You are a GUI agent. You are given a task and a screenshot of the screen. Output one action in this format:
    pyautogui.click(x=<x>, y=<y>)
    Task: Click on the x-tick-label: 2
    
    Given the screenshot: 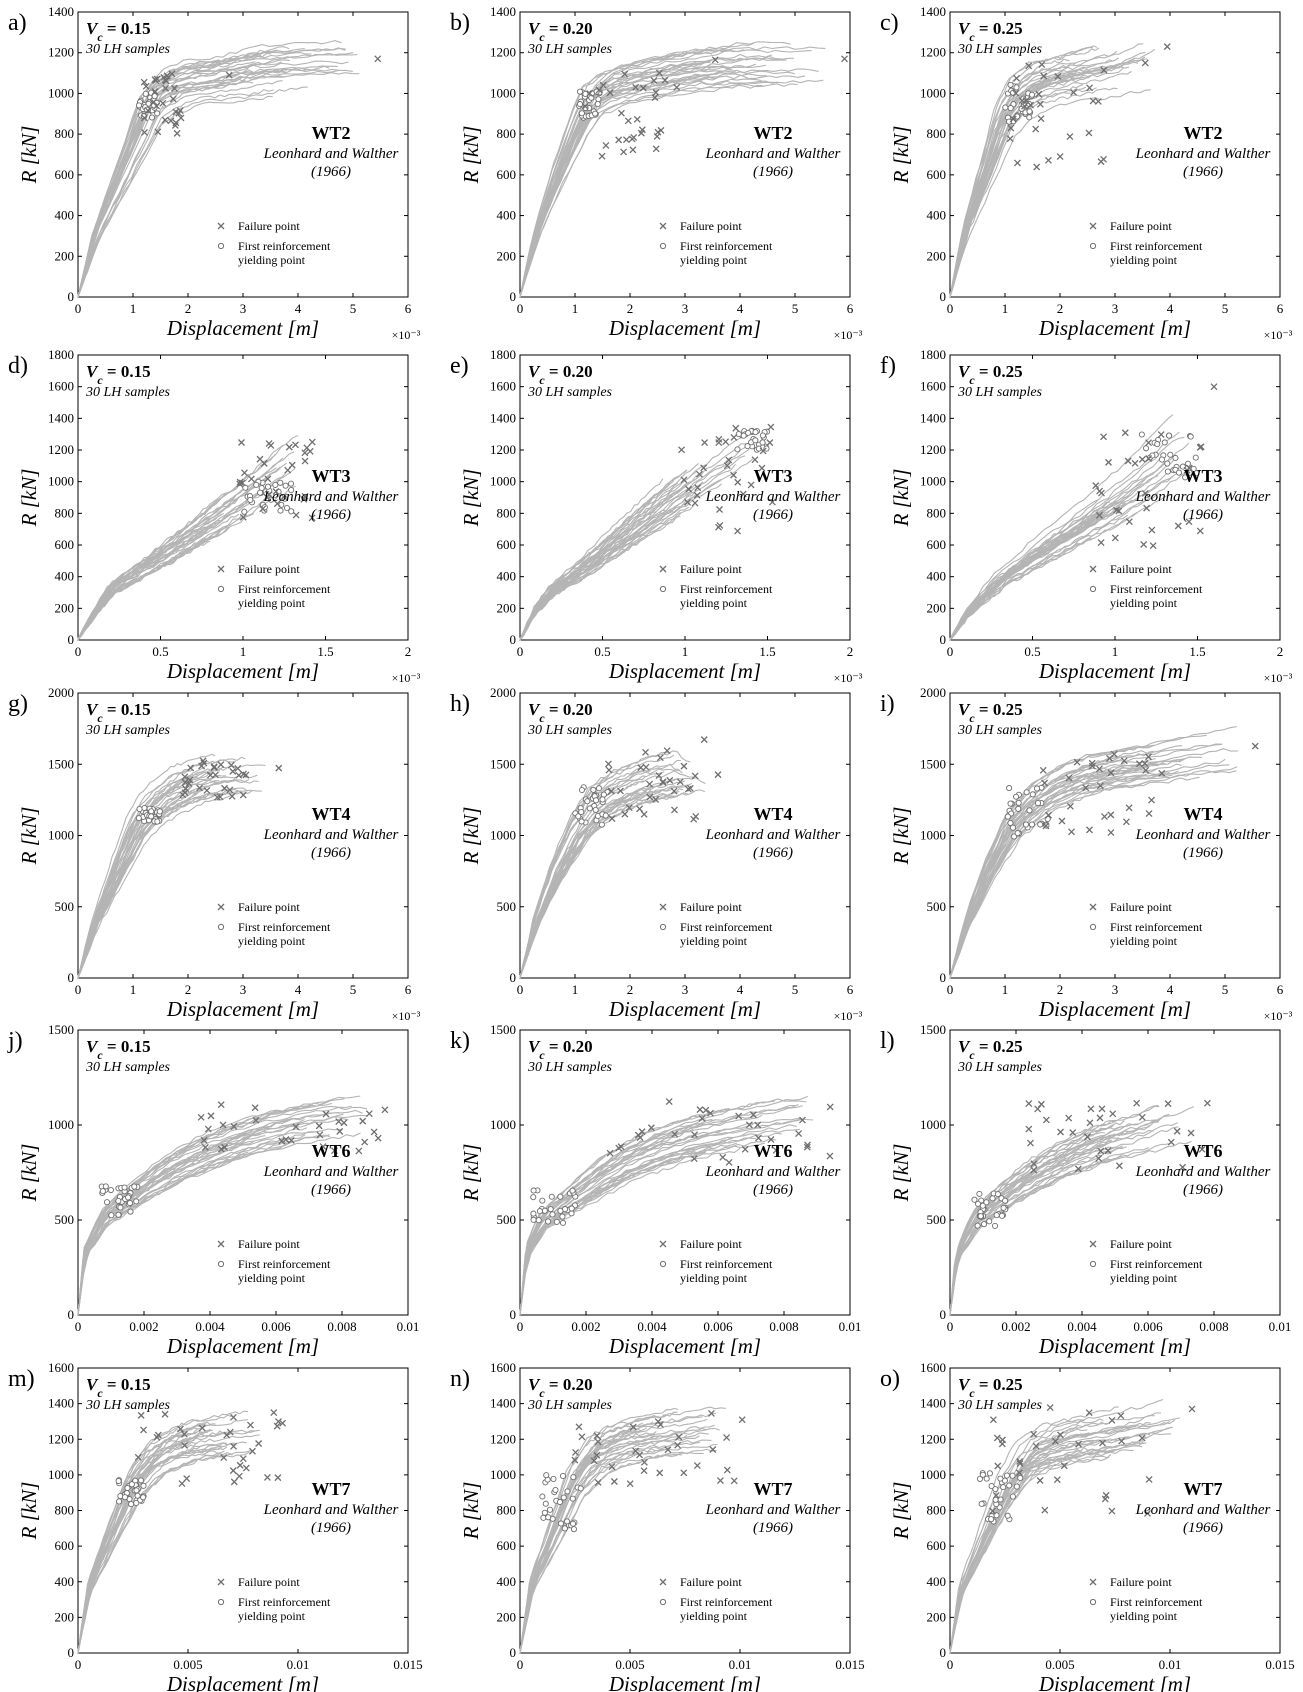 What is the action you would take?
    pyautogui.click(x=1060, y=308)
    